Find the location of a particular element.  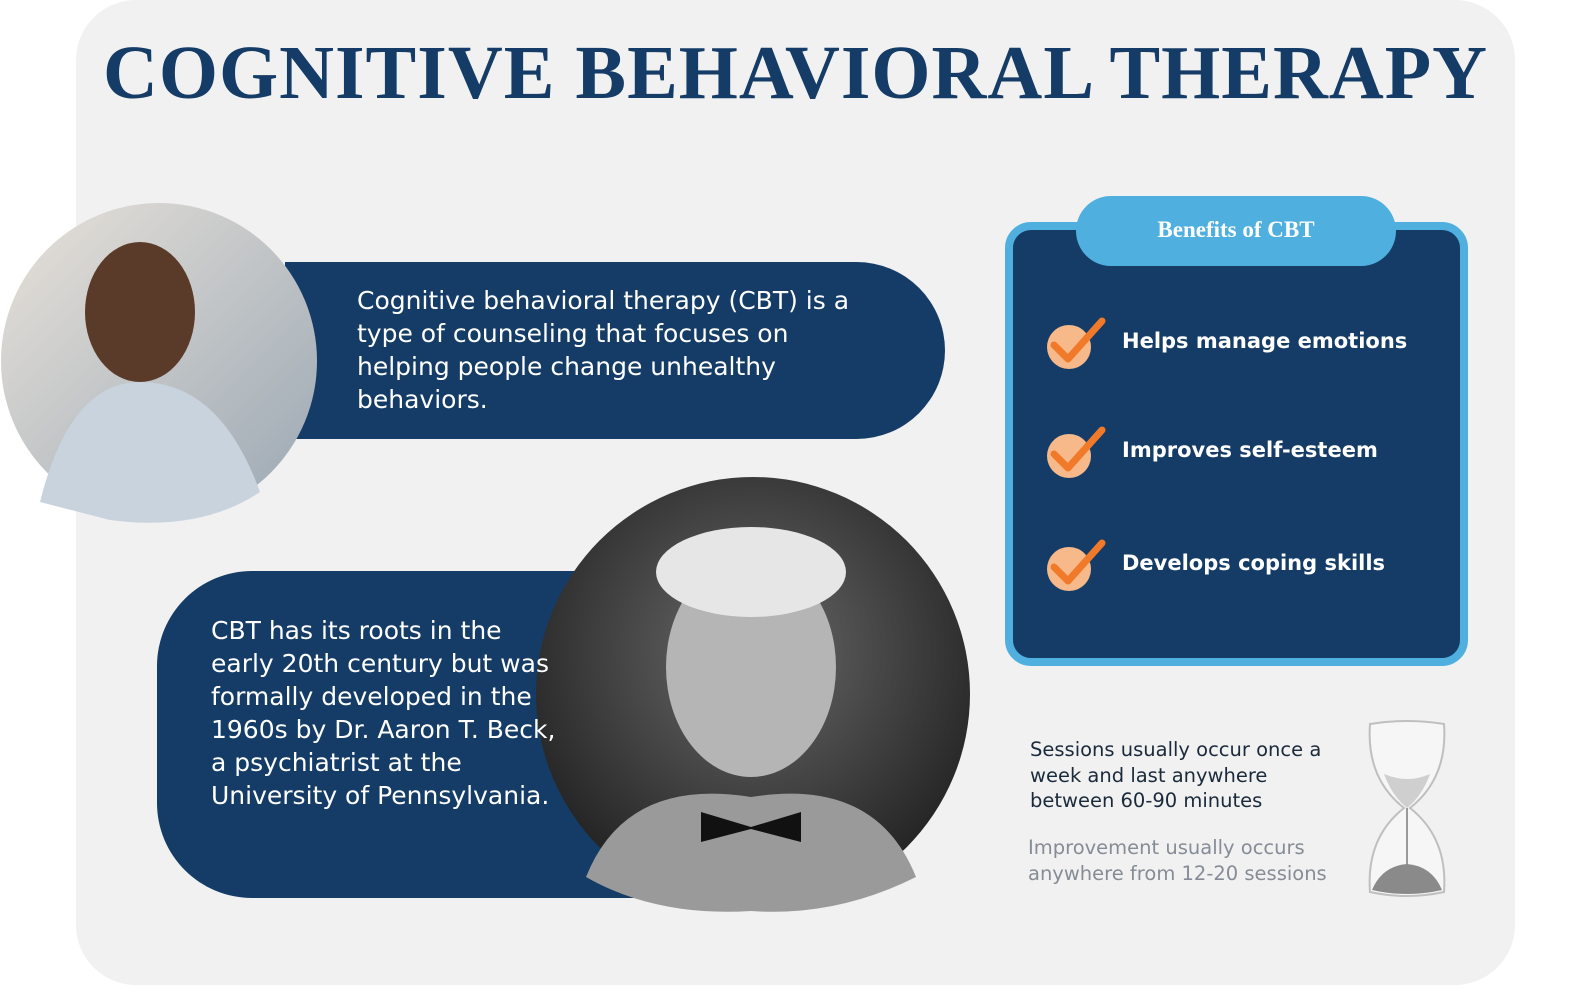

title: COGNITIVE BEHAVIORAL THERAPY is located at coordinates (795, 73).